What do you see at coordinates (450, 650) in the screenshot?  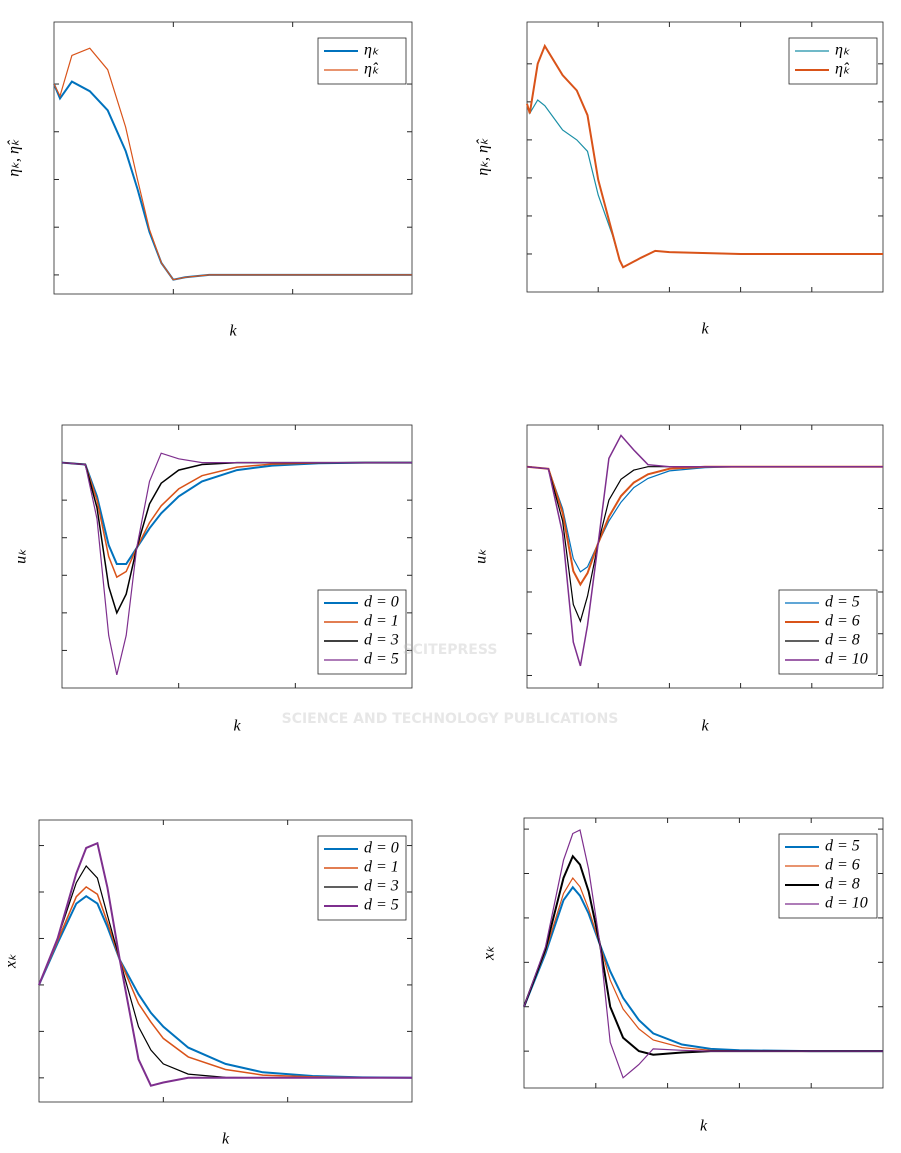 I see `watermark-title: SCITEPRESS` at bounding box center [450, 650].